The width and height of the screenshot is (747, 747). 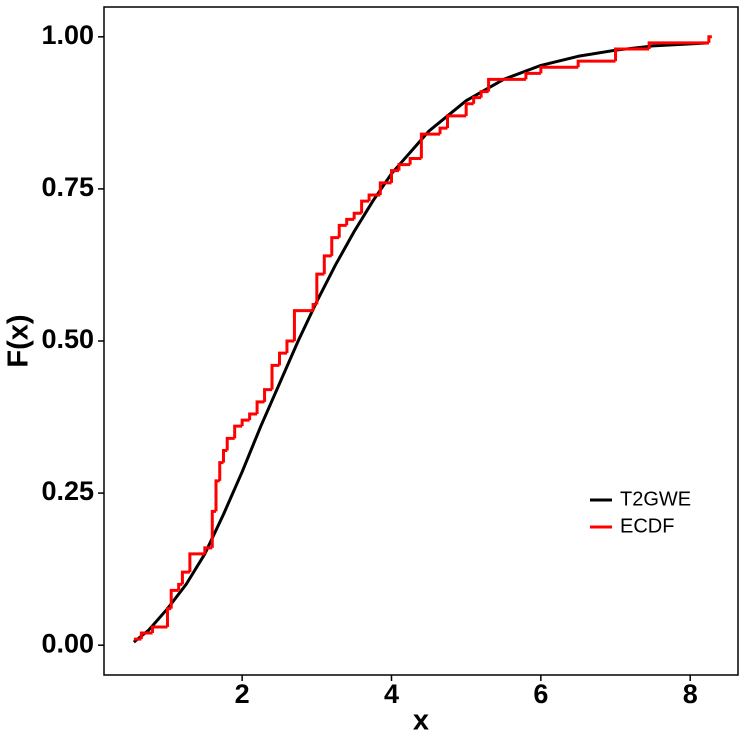 I want to click on x-tick-label: 2, so click(x=242, y=694).